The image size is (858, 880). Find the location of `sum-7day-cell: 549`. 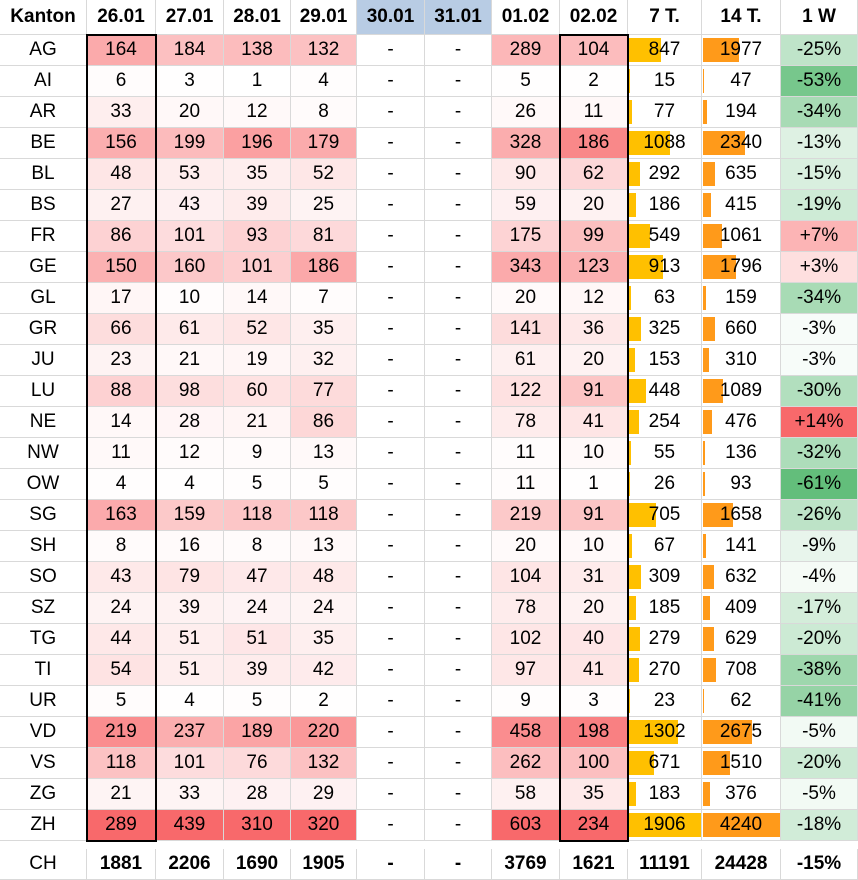

sum-7day-cell: 549 is located at coordinates (665, 236).